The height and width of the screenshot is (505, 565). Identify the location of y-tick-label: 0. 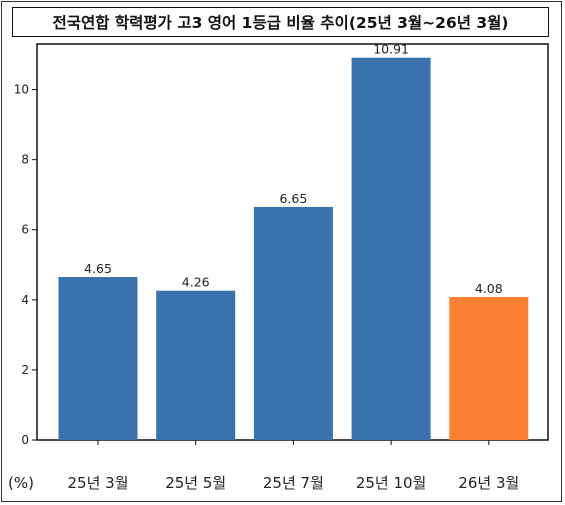
(25, 440).